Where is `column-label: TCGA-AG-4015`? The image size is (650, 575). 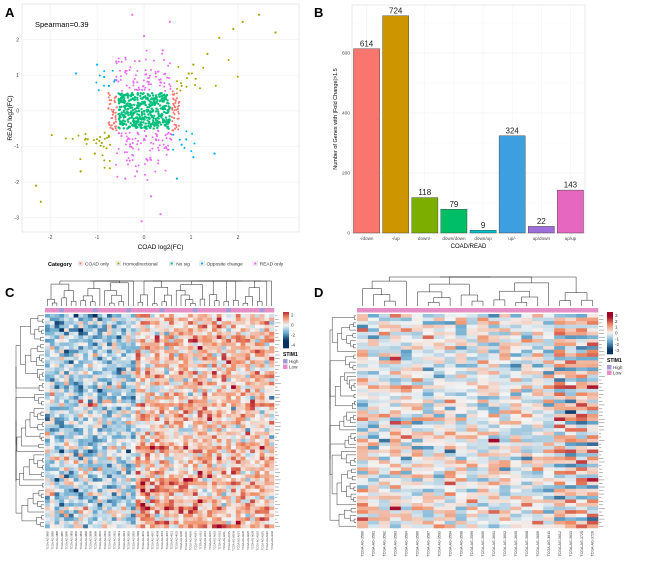 column-label: TCGA-AG-4015 is located at coordinates (167, 539).